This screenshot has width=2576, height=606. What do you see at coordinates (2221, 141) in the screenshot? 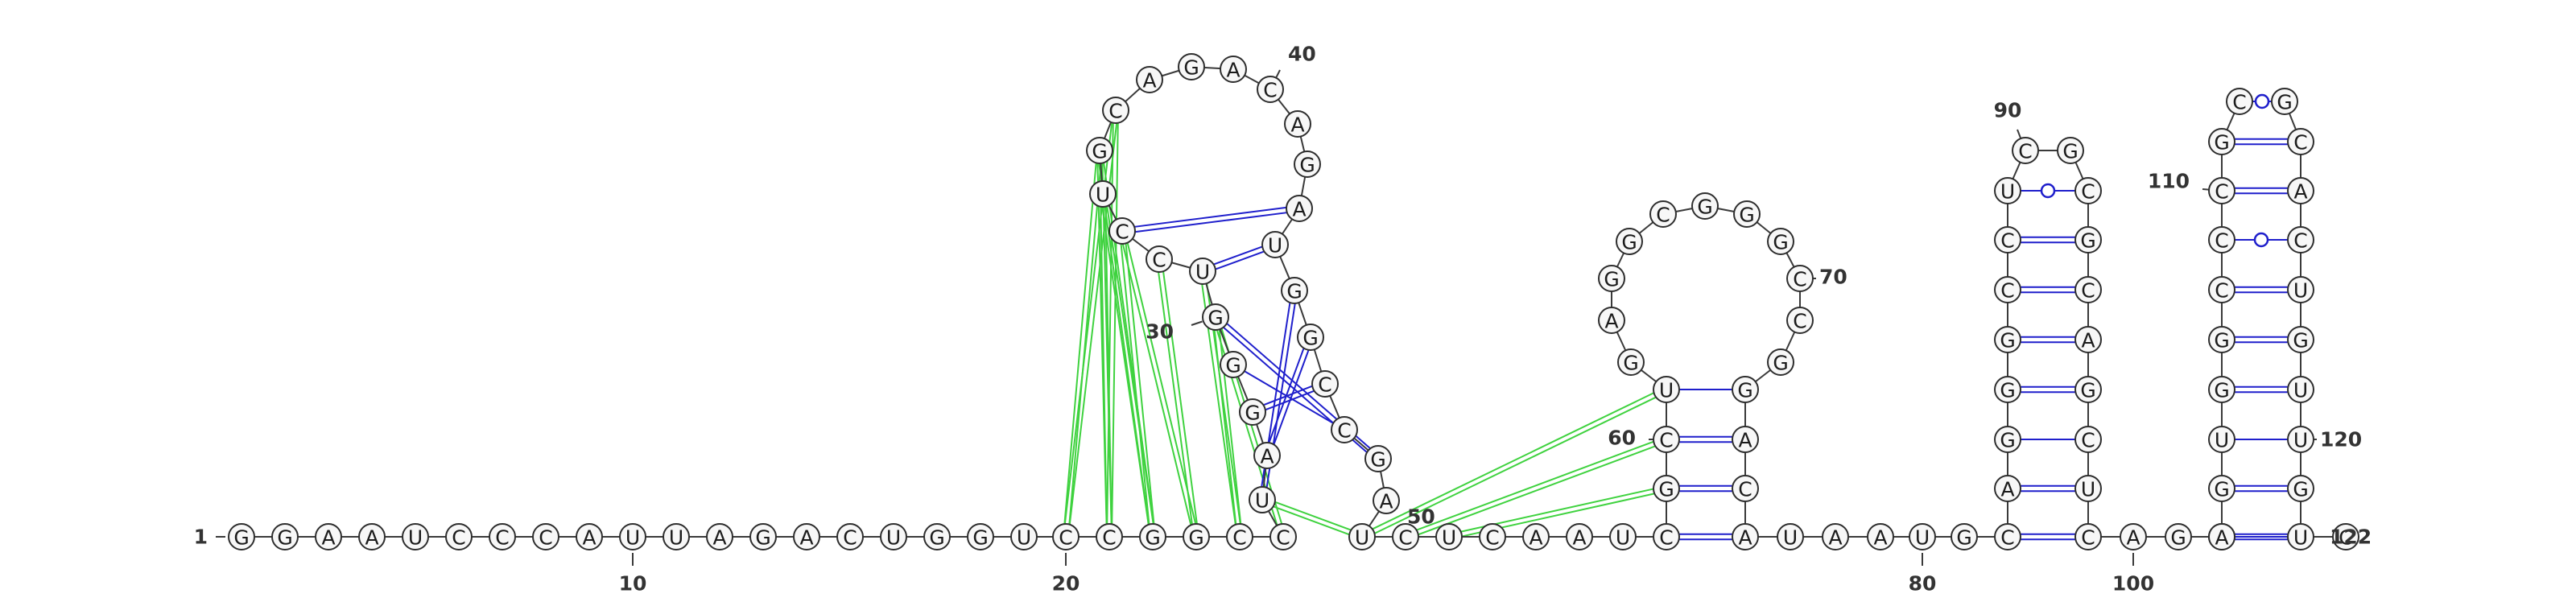
I see `nucleotide-111: G` at bounding box center [2221, 141].